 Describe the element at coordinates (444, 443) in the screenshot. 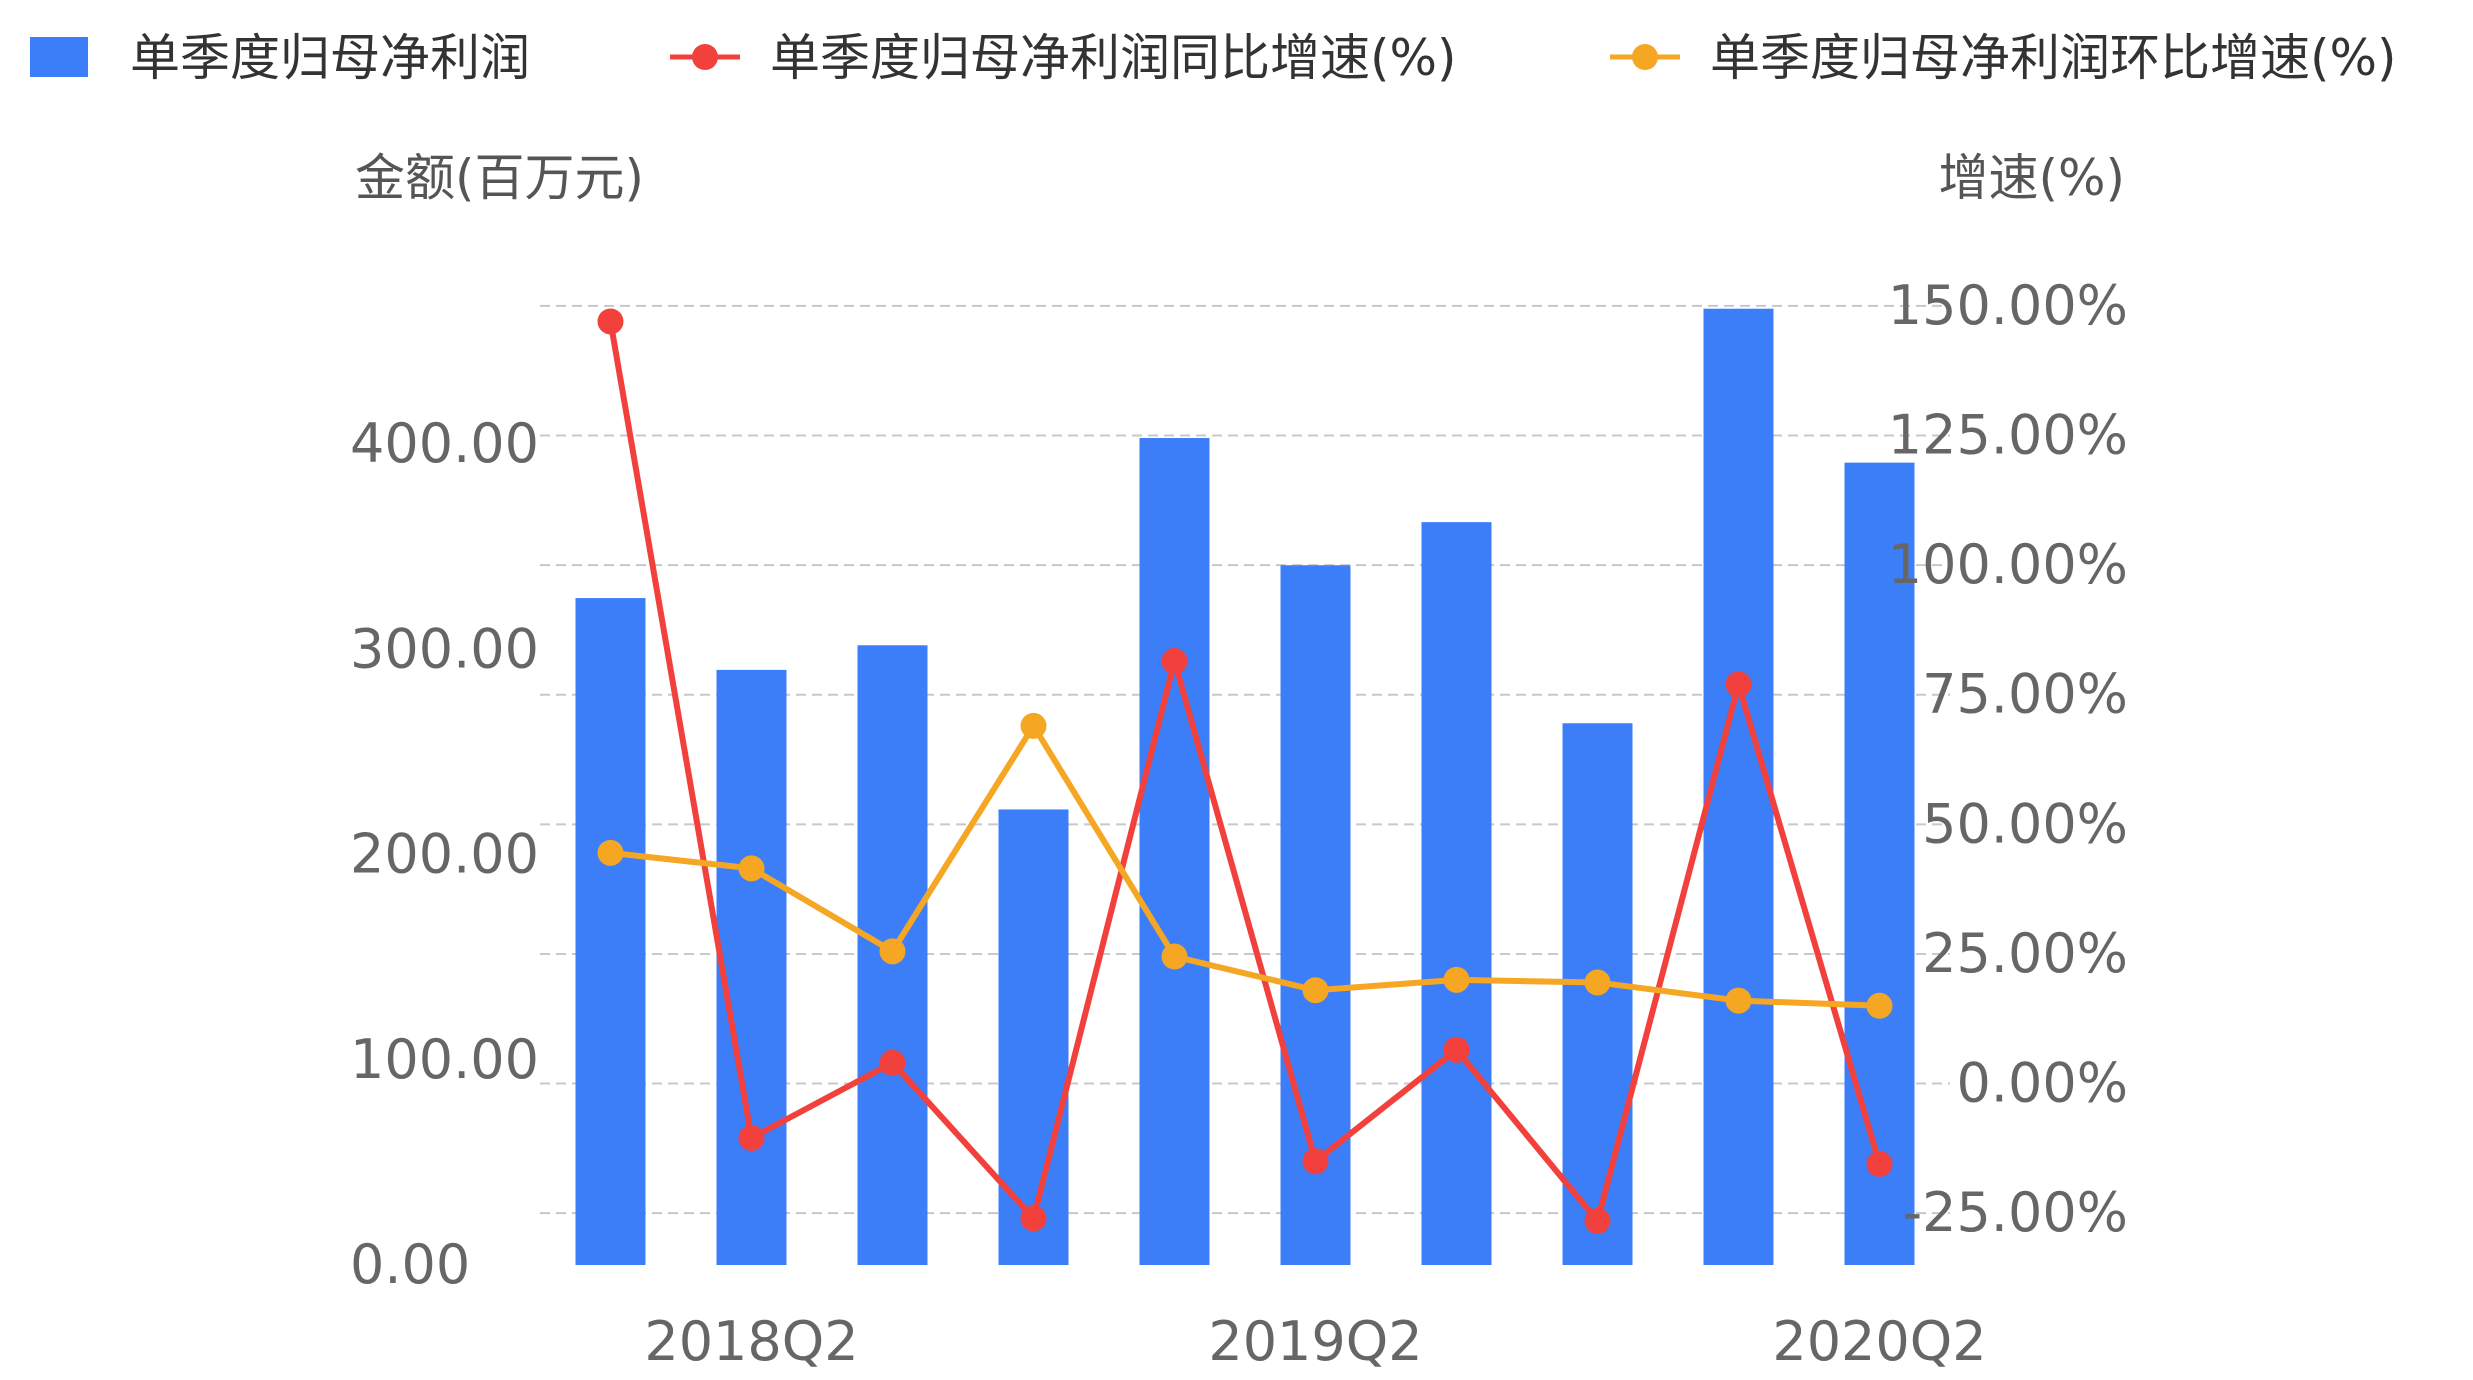

I see `left-tick-label: 400.00` at that location.